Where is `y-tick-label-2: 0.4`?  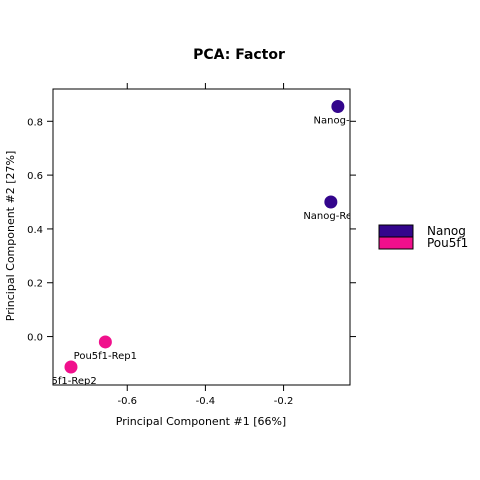 y-tick-label-2: 0.4 is located at coordinates (35, 230).